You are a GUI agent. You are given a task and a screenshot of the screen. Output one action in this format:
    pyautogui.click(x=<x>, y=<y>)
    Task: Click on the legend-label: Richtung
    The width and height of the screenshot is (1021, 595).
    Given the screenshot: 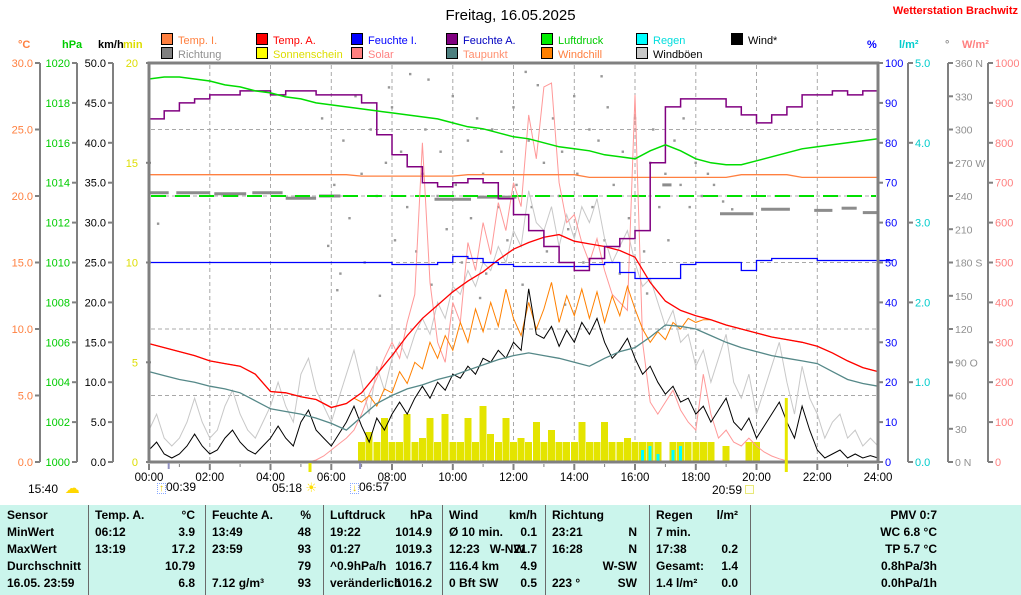 What is the action you would take?
    pyautogui.click(x=200, y=55)
    